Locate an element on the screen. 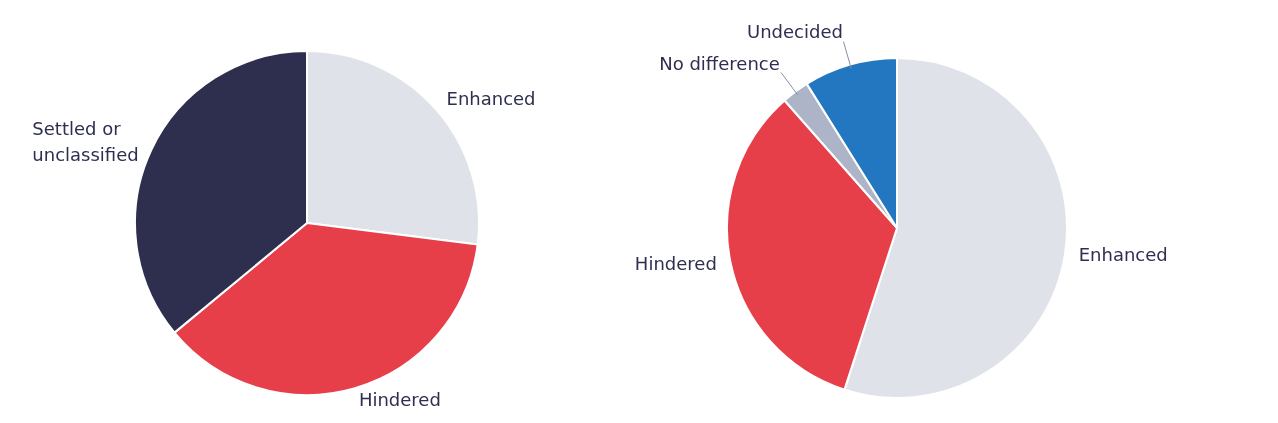 This screenshot has height=423, width=1278. slice-label: Undecided is located at coordinates (795, 32).